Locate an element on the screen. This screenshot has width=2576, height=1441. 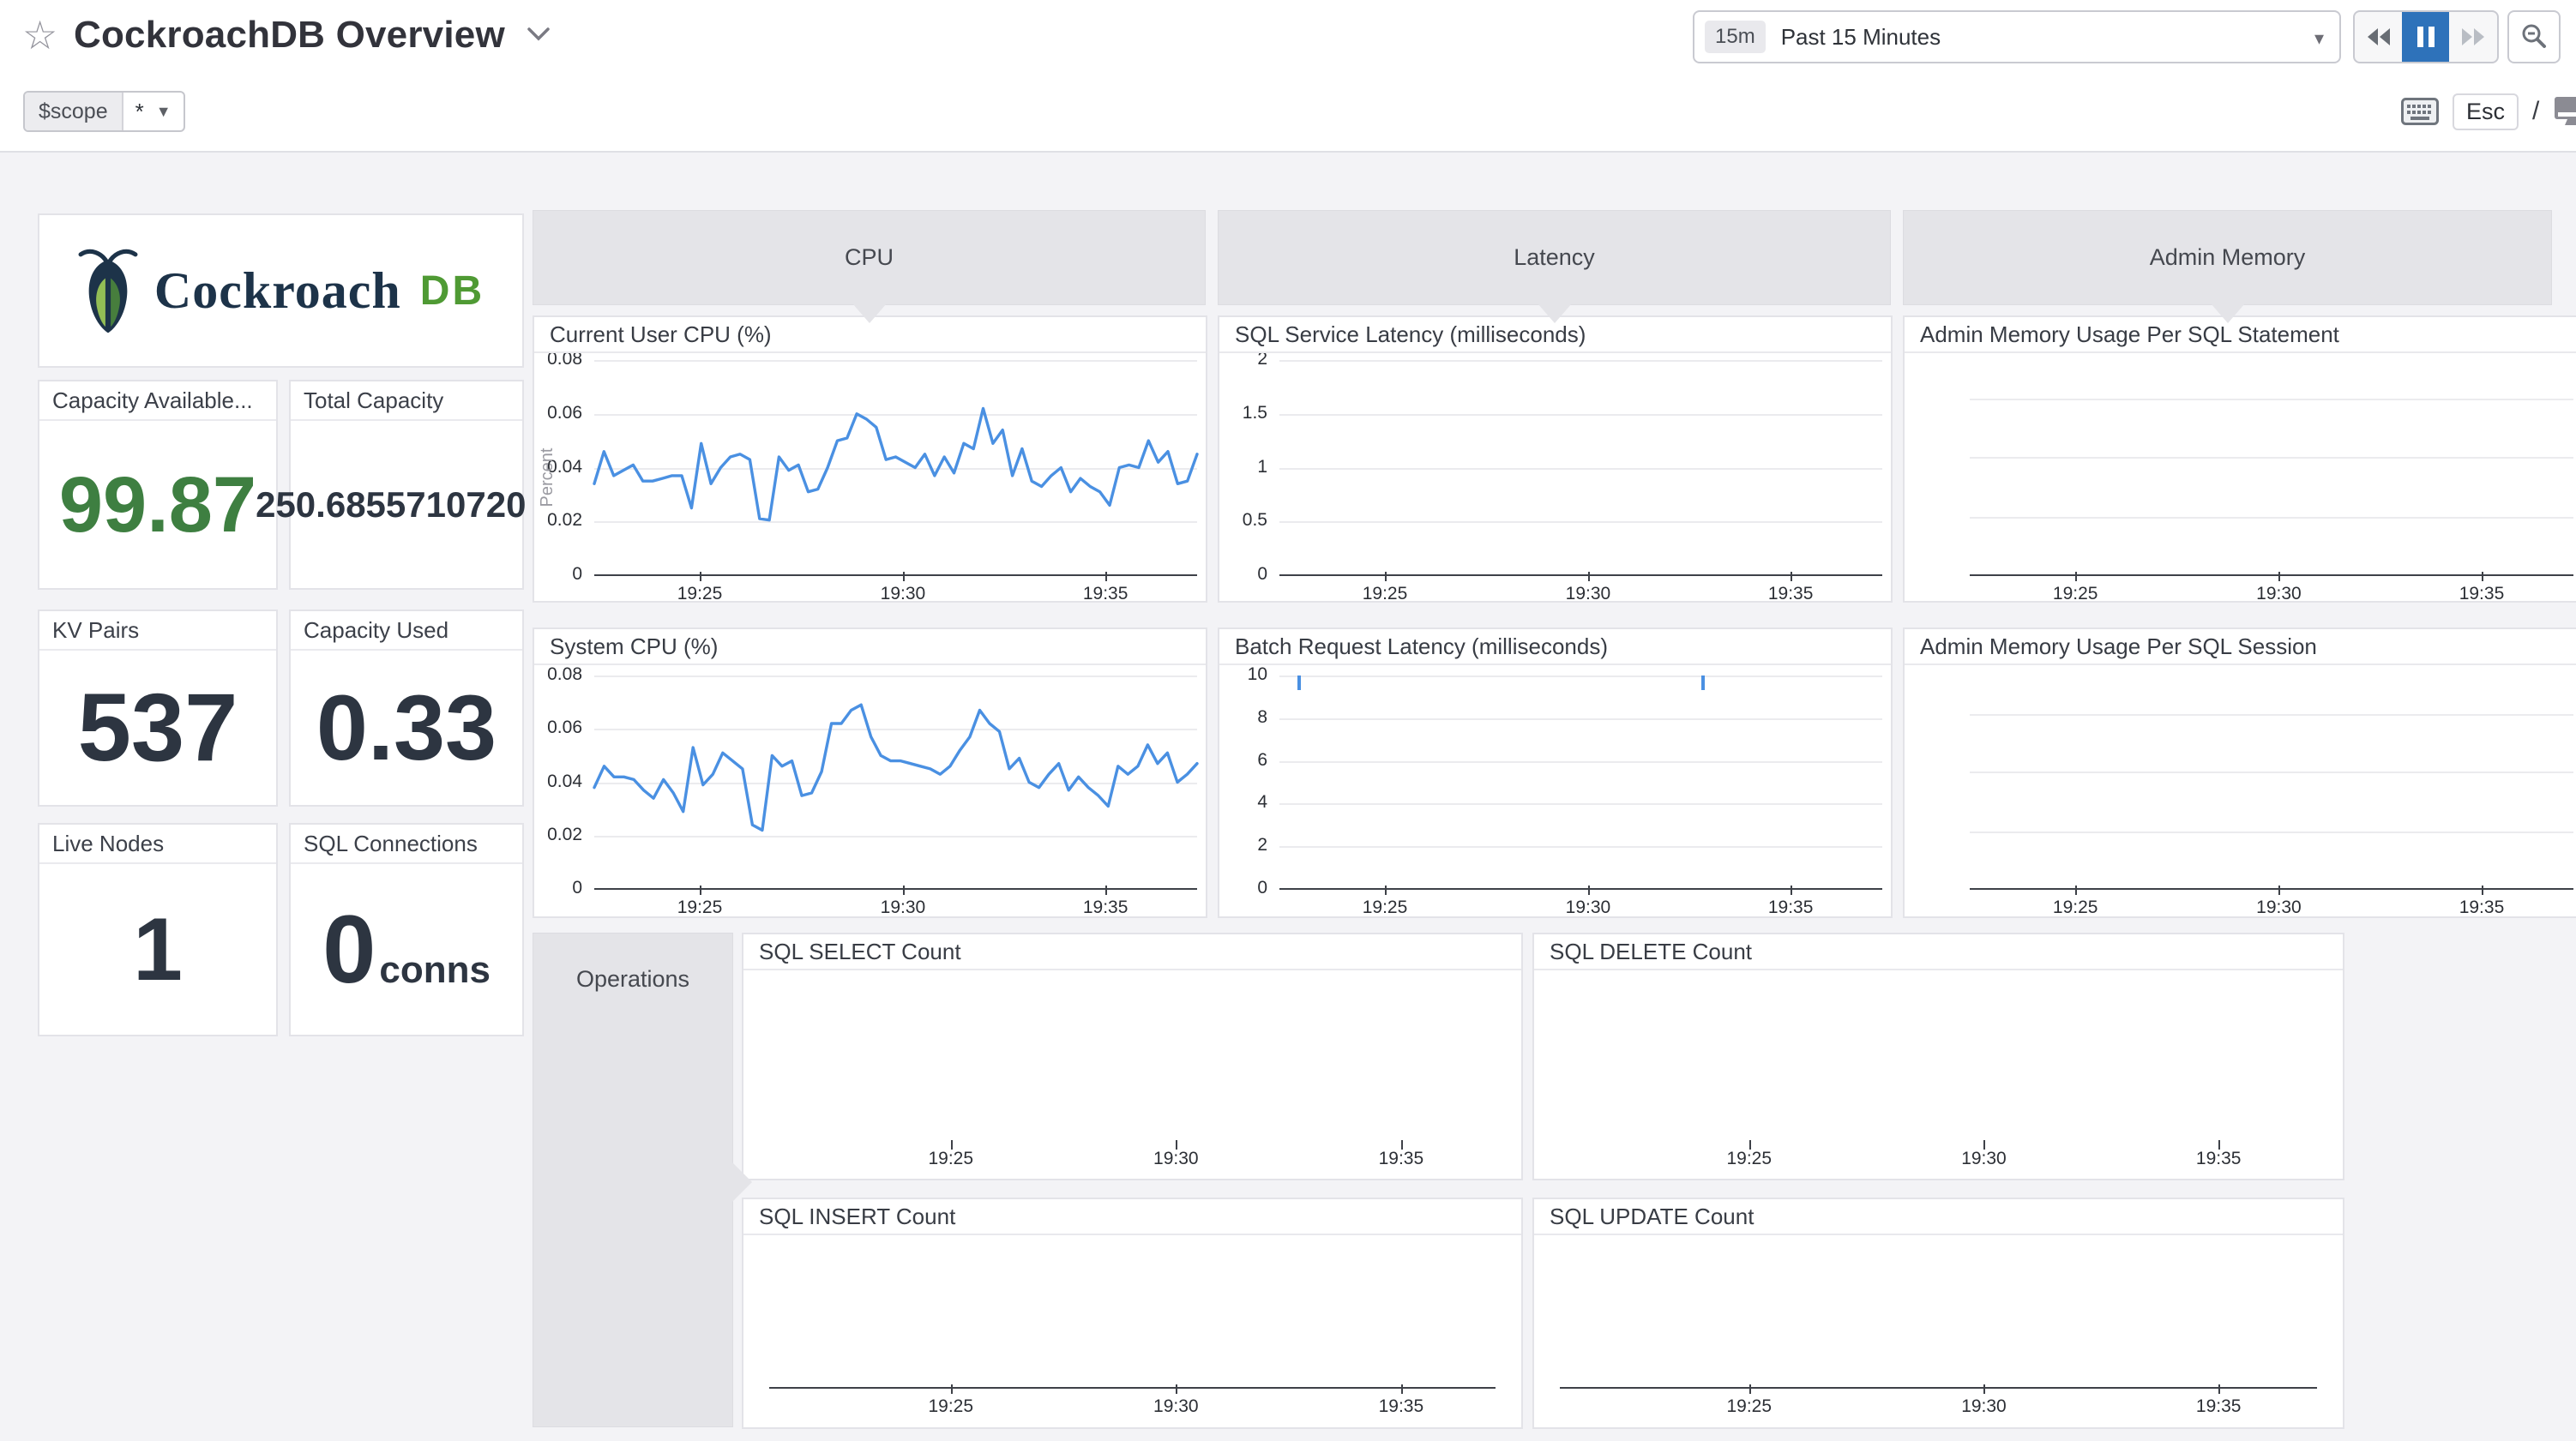
stat-unit: conns is located at coordinates (435, 969).